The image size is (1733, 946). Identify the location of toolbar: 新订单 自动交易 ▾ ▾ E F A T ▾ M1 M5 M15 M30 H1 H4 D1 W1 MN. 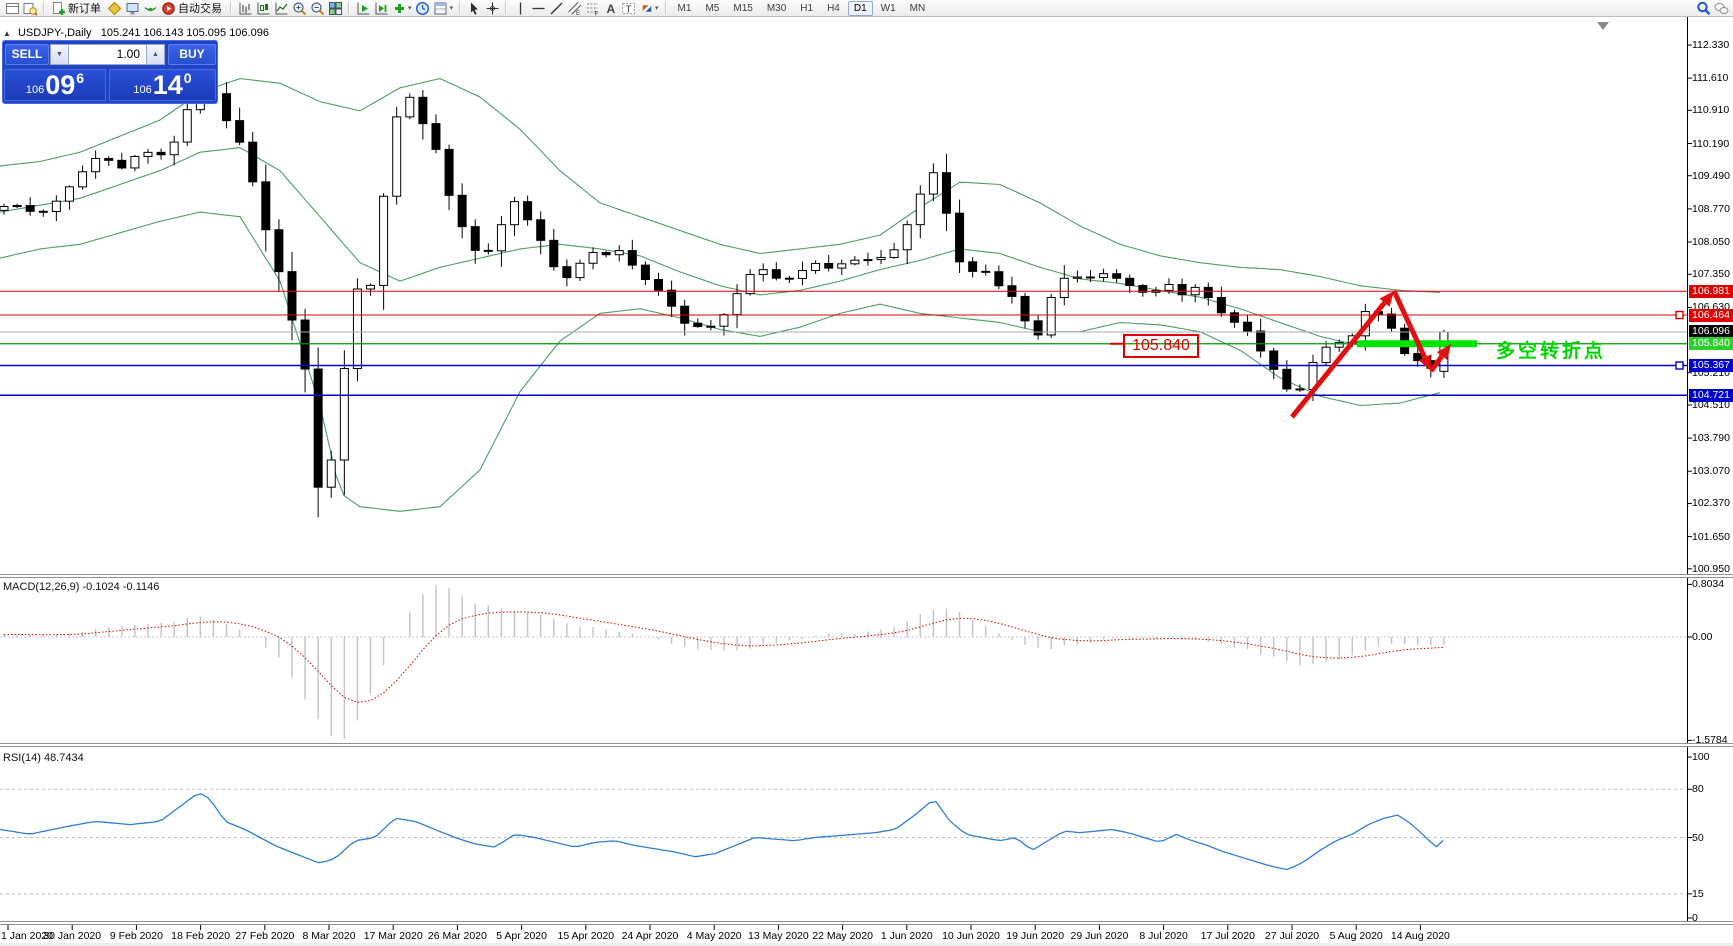
(866, 8).